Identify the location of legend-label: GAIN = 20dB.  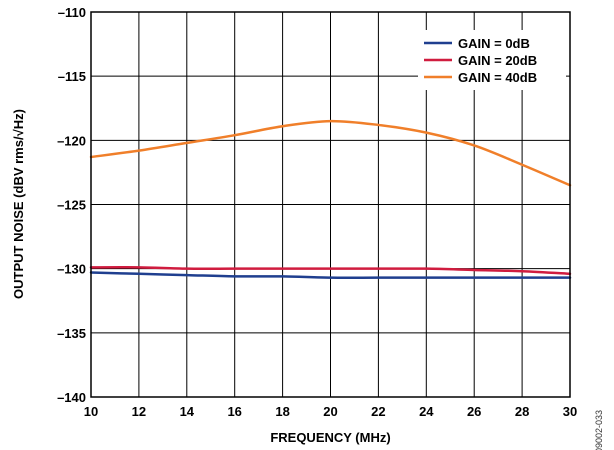
(497, 60).